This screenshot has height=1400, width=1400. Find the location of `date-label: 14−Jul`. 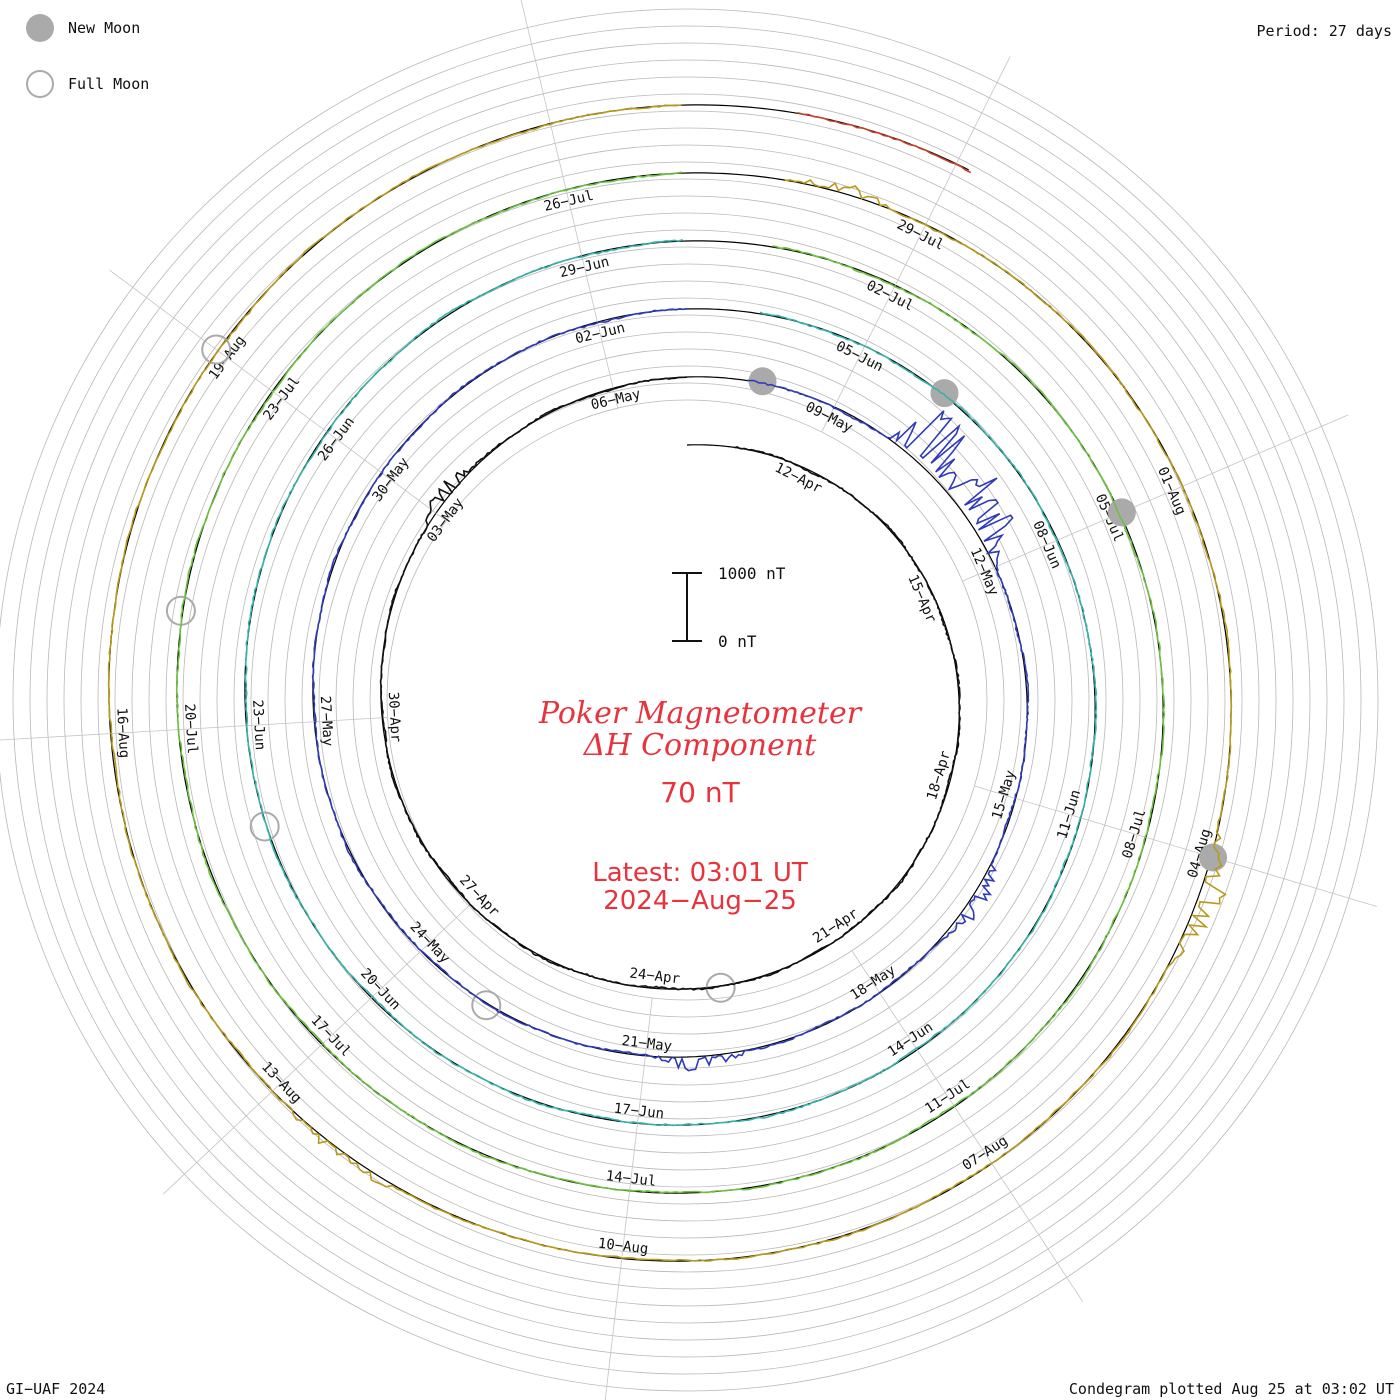

date-label: 14−Jul is located at coordinates (631, 1179).